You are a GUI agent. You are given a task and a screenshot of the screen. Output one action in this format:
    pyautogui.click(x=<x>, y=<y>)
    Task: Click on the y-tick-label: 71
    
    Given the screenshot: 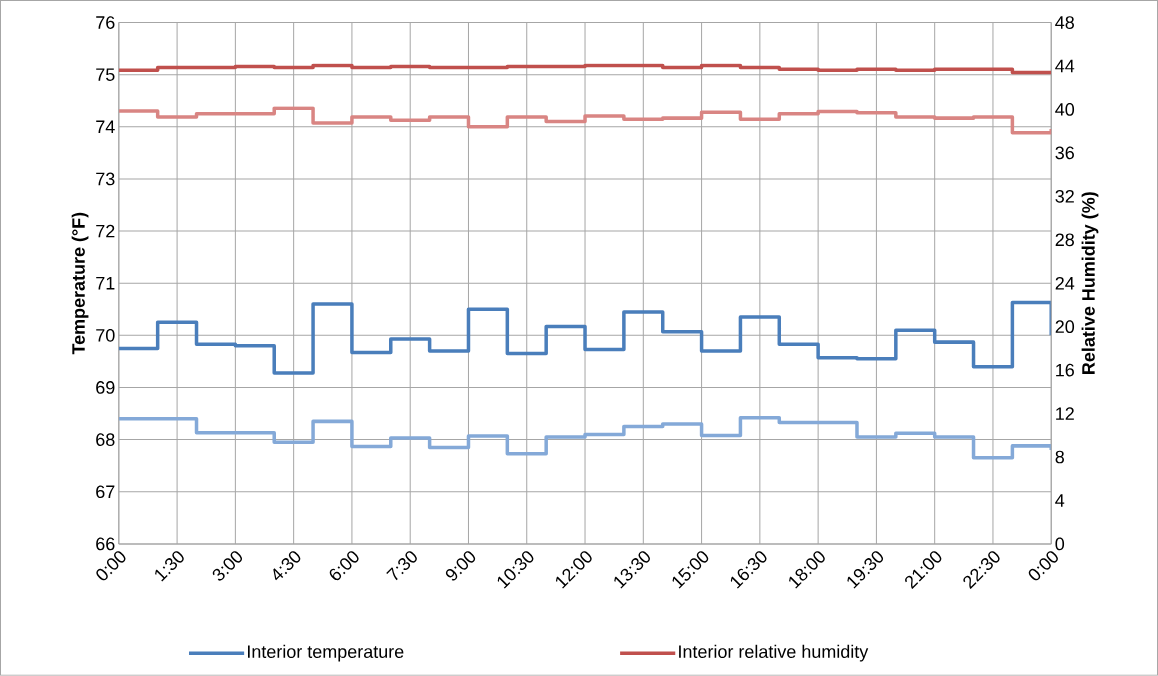 What is the action you would take?
    pyautogui.click(x=105, y=283)
    